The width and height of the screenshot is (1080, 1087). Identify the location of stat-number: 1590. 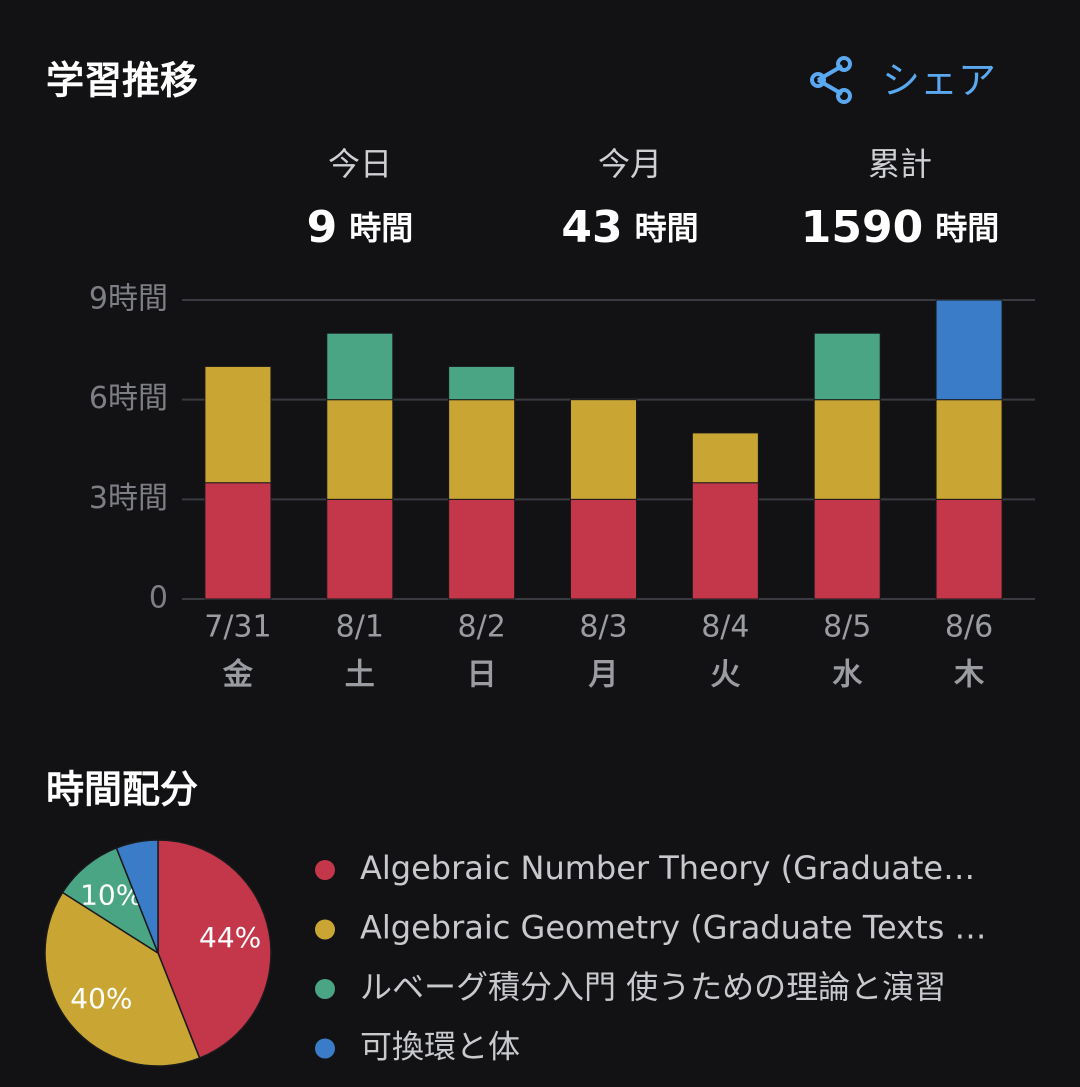
(862, 227).